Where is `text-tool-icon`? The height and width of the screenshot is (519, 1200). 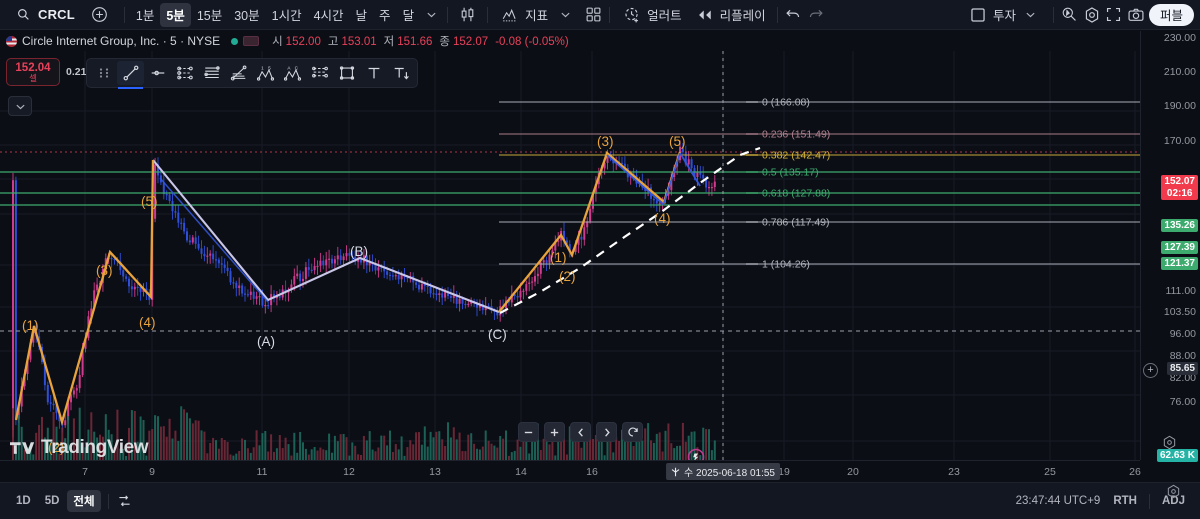
text-tool-icon is located at coordinates (373, 73).